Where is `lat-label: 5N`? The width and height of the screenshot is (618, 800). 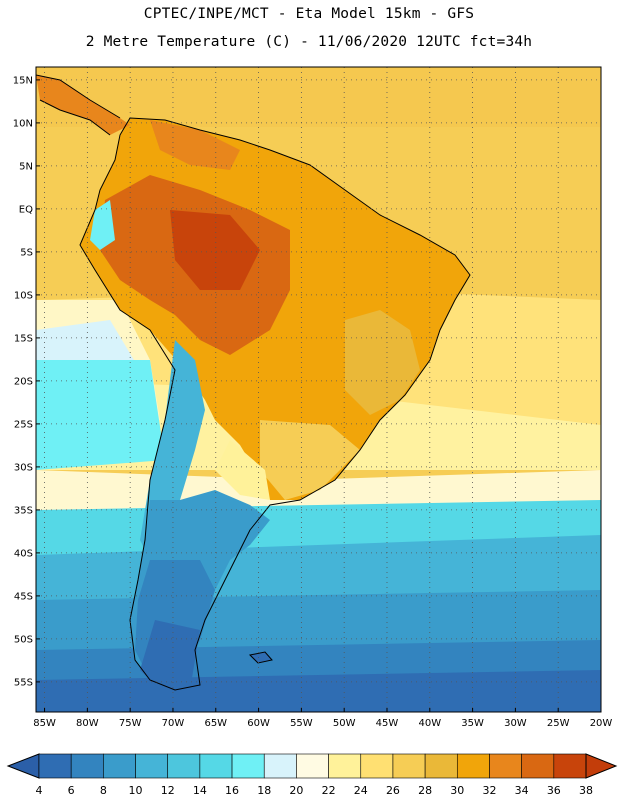 lat-label: 5N is located at coordinates (26, 166).